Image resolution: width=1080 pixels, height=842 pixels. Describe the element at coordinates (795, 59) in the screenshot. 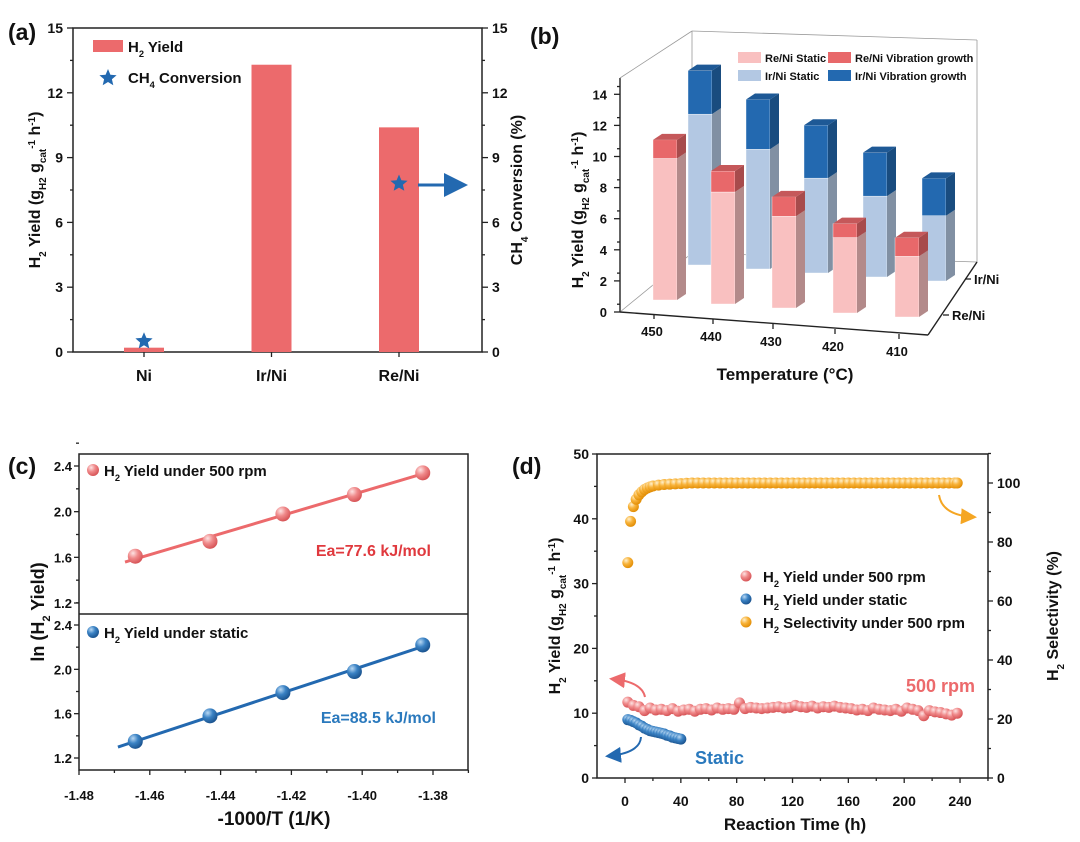

I see `legend-label: Re/Ni Static` at that location.